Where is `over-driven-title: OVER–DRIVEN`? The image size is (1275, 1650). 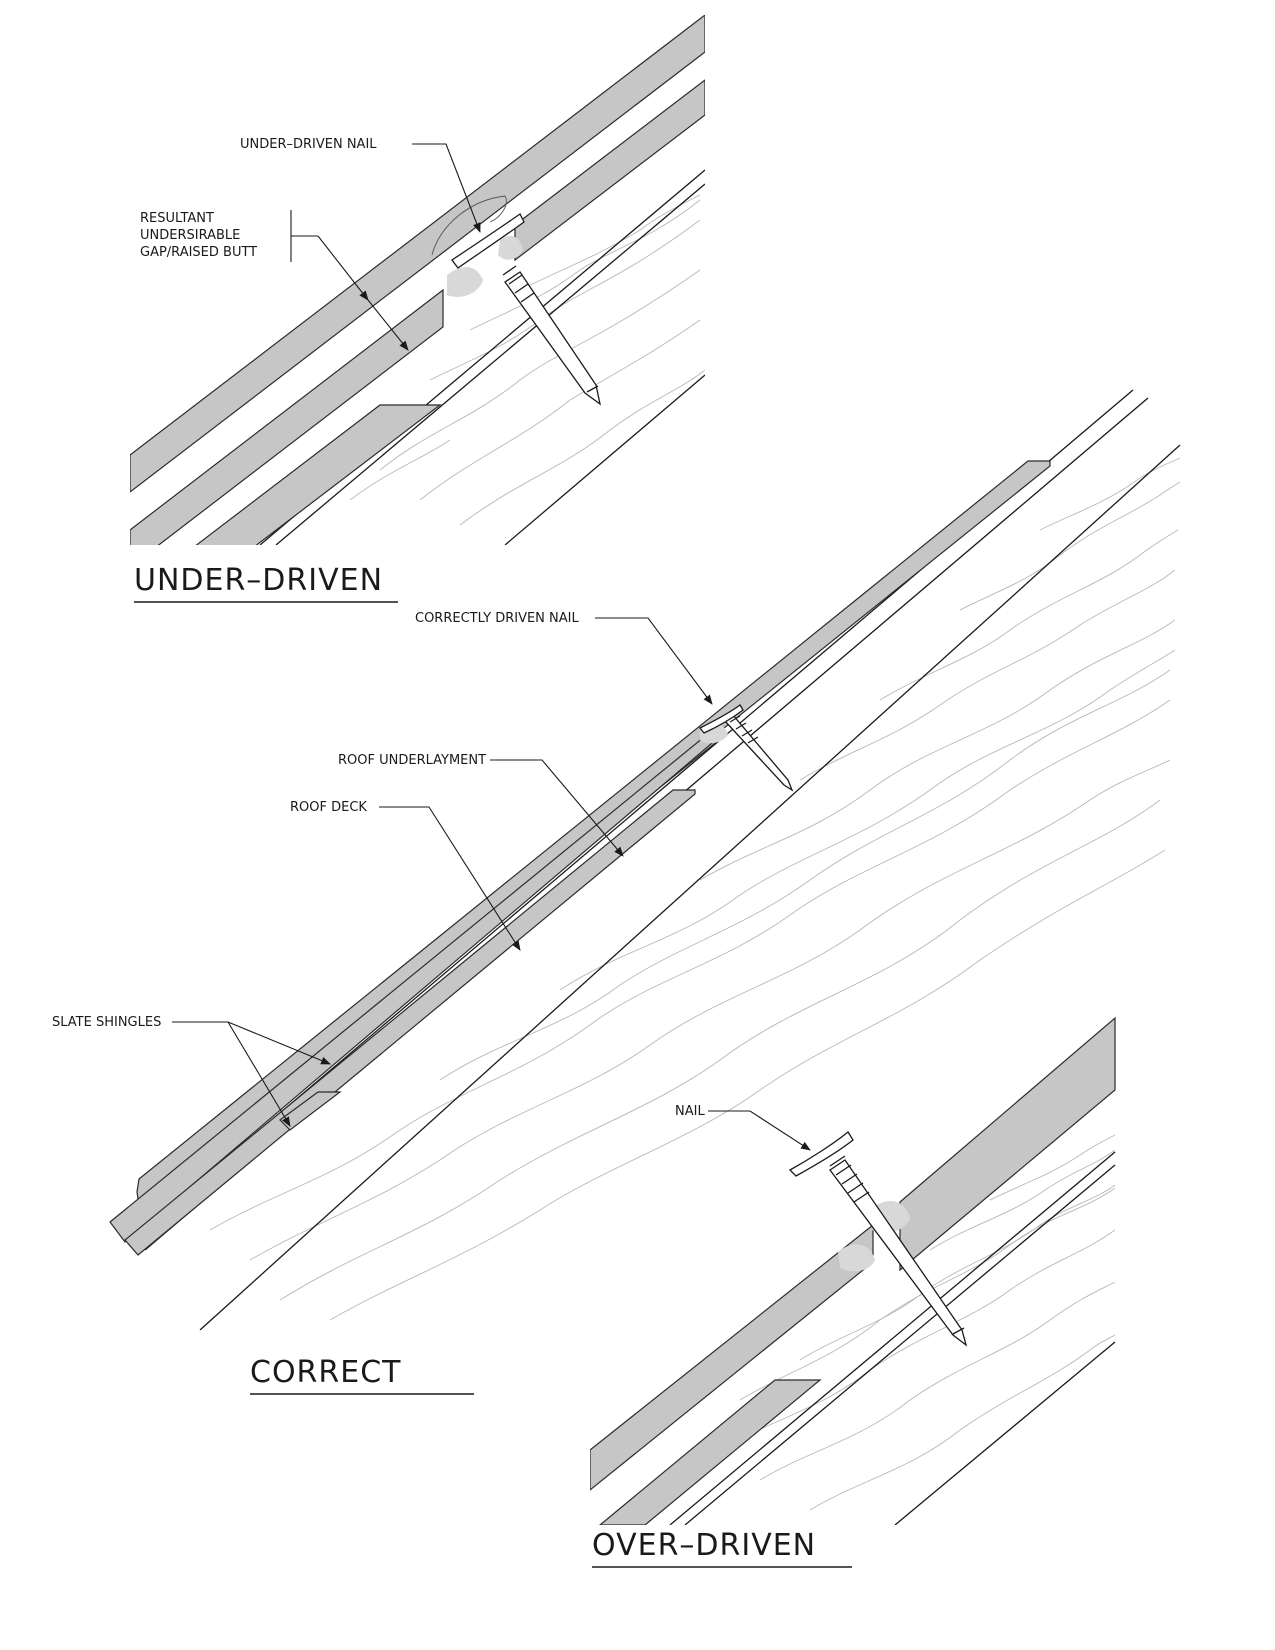
over-driven-title: OVER–DRIVEN is located at coordinates (704, 1545).